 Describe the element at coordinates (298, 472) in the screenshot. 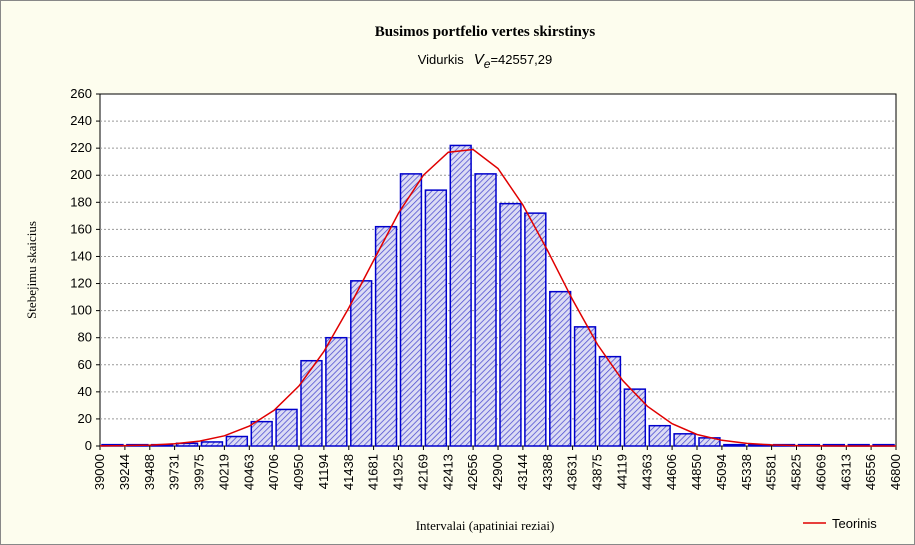

I see `x-tick-label: 40950` at that location.